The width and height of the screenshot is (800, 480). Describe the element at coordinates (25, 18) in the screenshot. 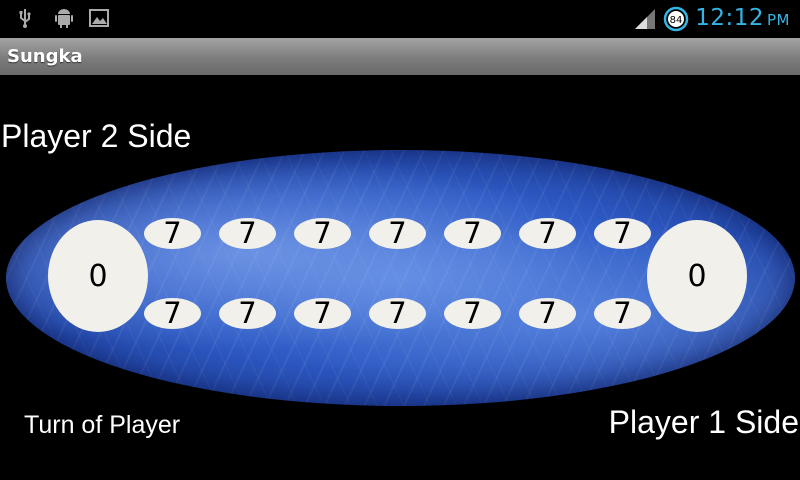

I see `usb-icon` at that location.